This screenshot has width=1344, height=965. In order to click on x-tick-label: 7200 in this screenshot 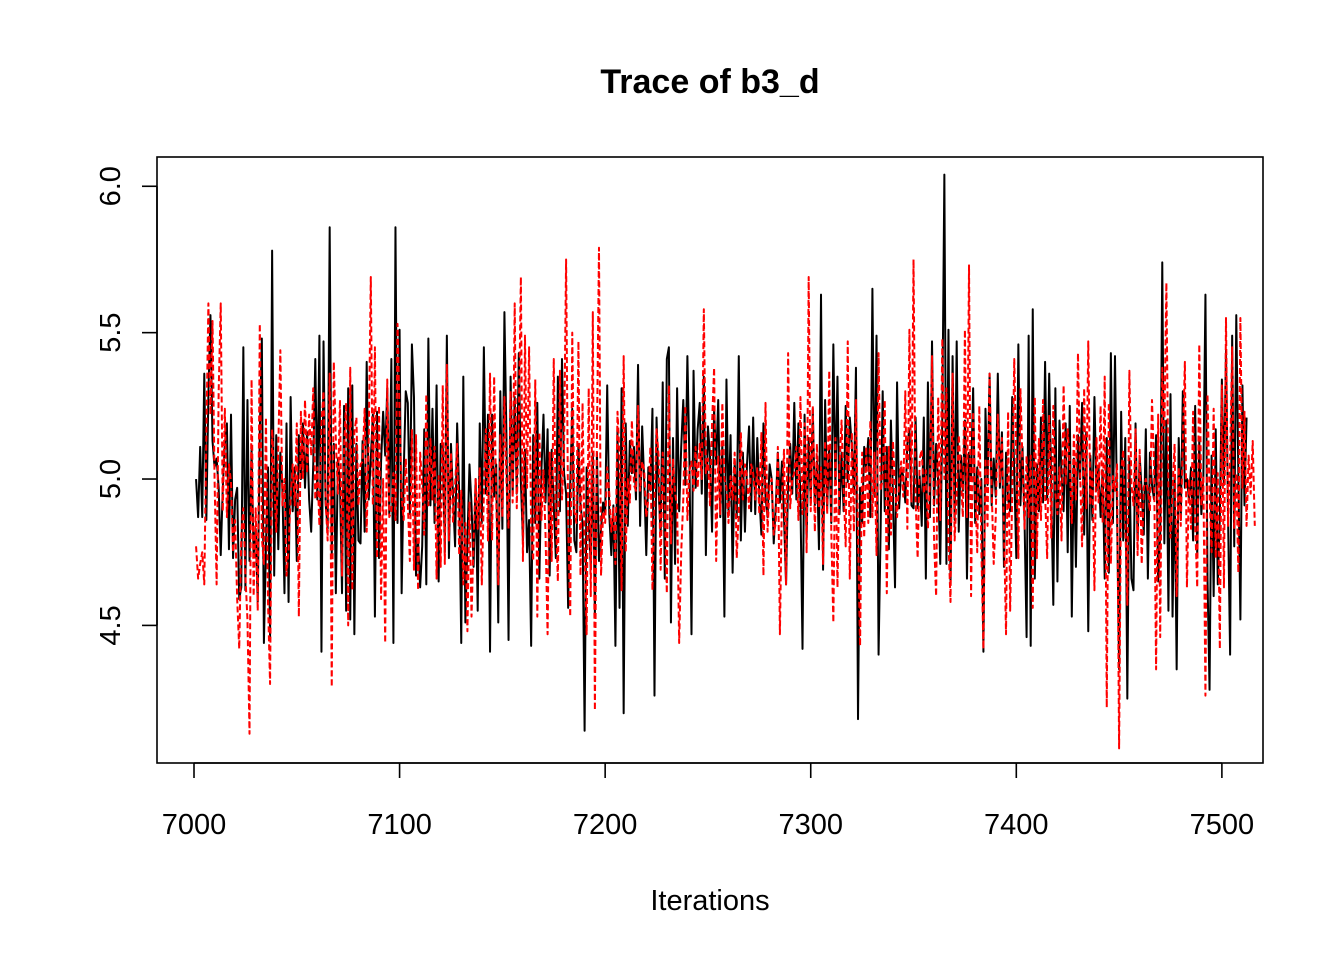, I will do `click(605, 825)`.